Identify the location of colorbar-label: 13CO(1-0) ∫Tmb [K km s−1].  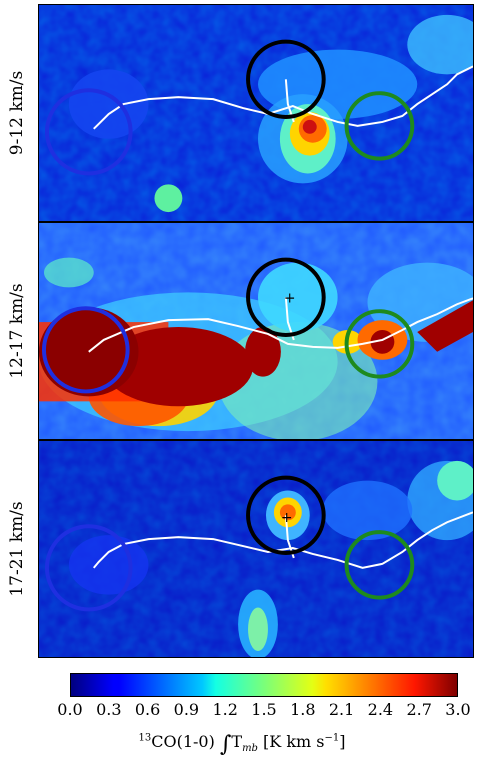
(242, 744).